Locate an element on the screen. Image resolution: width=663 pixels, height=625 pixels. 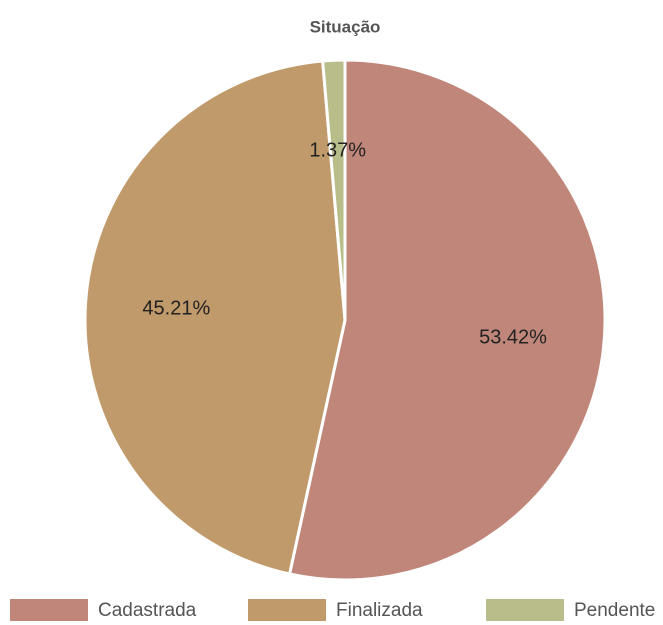
legend-label: Pendente is located at coordinates (614, 610).